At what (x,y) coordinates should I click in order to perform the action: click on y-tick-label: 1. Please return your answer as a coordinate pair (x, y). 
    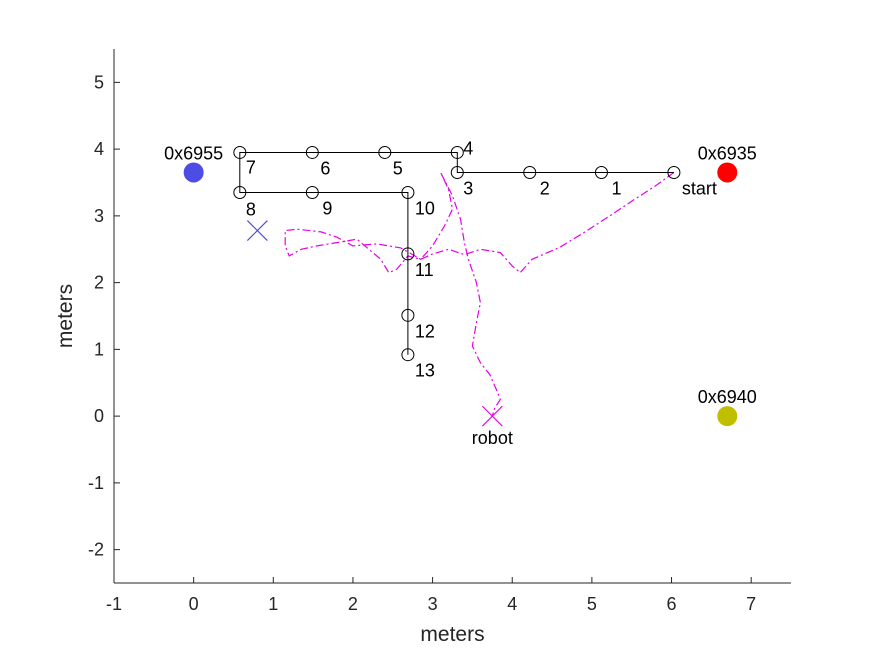
    Looking at the image, I should click on (99, 349).